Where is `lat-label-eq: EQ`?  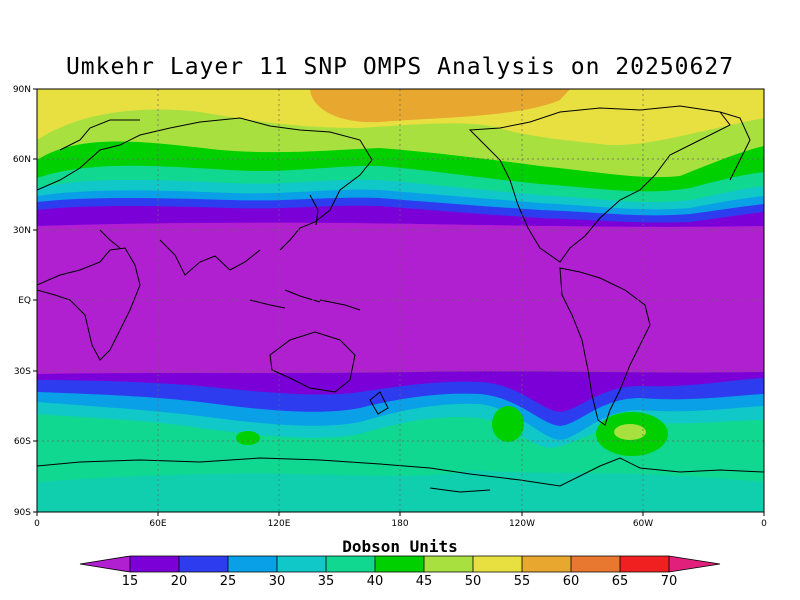
lat-label-eq: EQ is located at coordinates (24, 301).